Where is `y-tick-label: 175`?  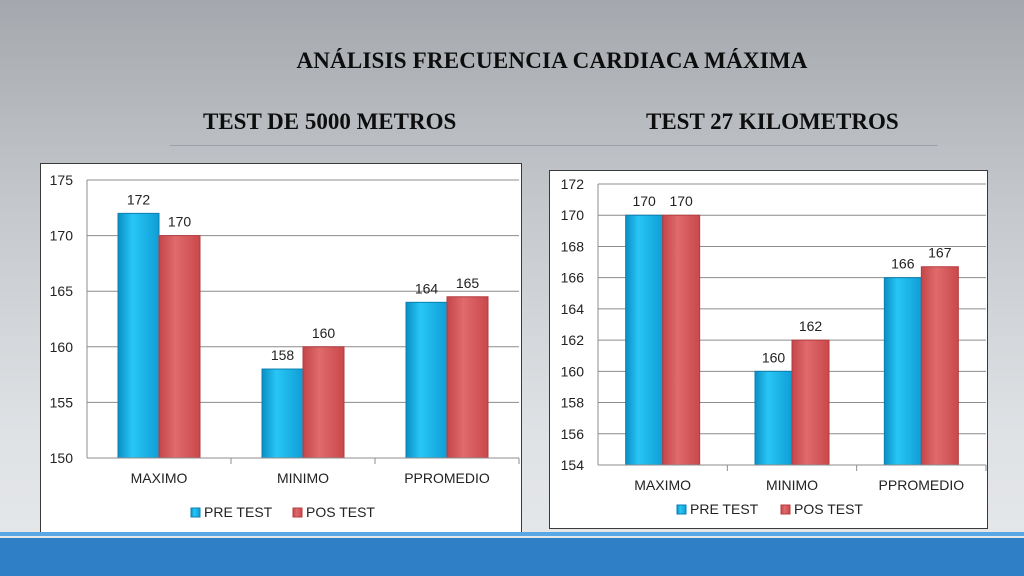
y-tick-label: 175 is located at coordinates (62, 180).